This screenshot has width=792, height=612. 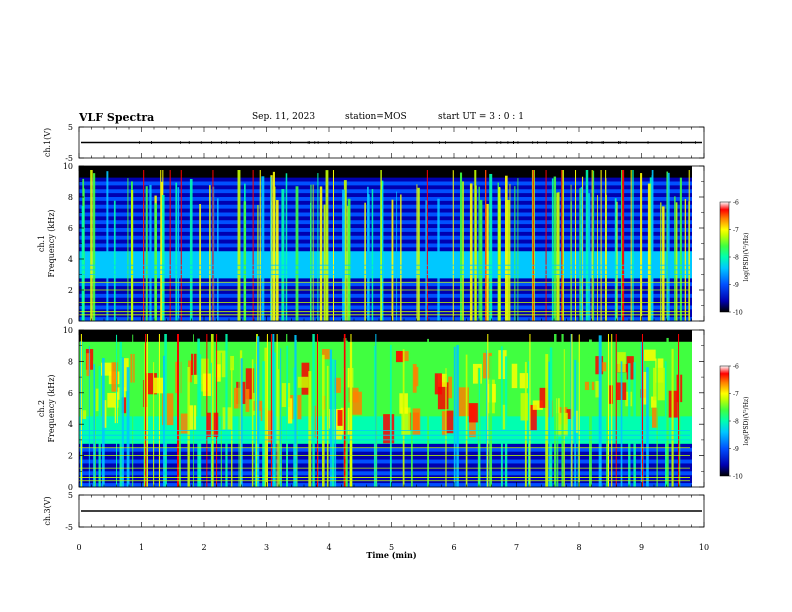 I want to click on x-tick-label: 6, so click(x=453, y=547).